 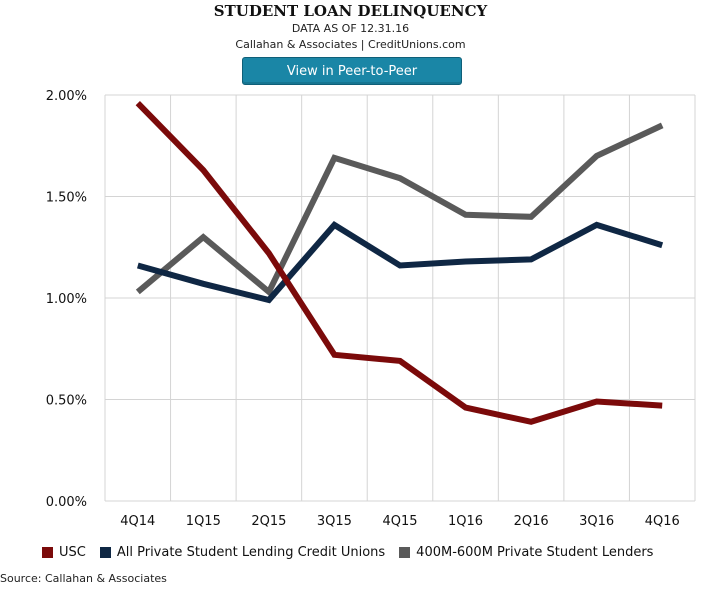 What do you see at coordinates (465, 521) in the screenshot?
I see `x-tick-label: 1Q16` at bounding box center [465, 521].